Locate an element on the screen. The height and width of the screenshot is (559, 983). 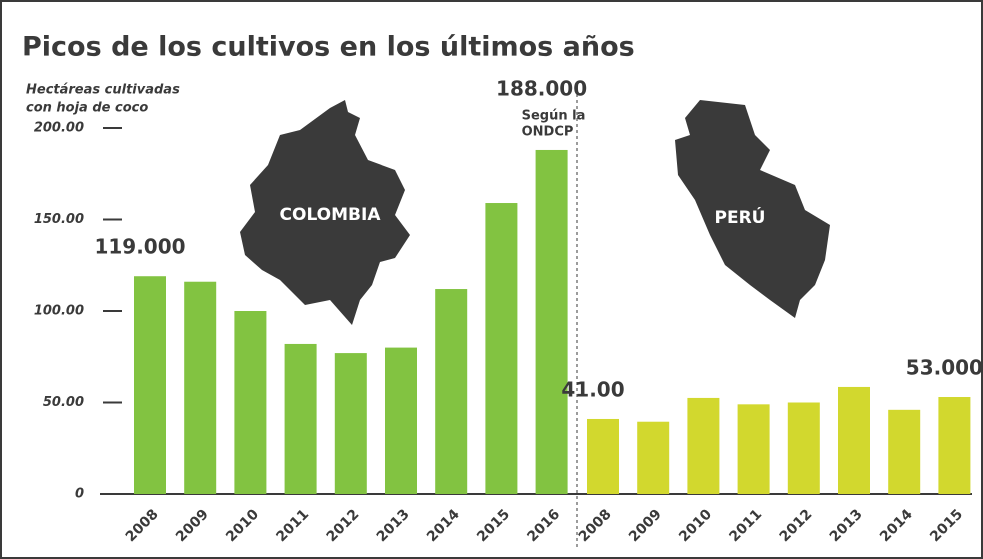
y-axis-label: Hectáreas cultivadas is located at coordinates (103, 90).